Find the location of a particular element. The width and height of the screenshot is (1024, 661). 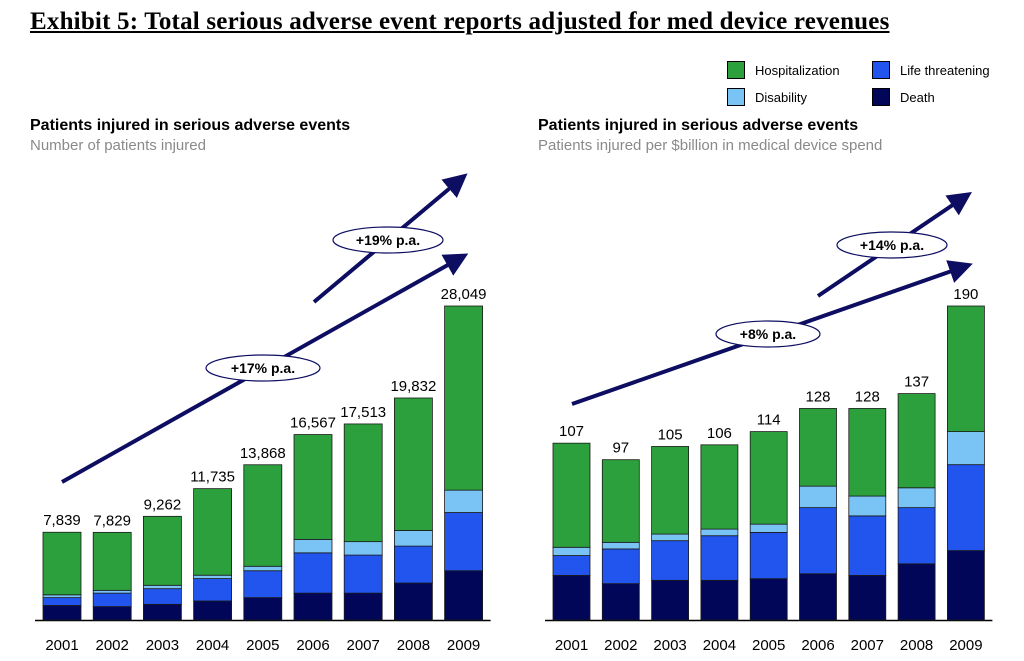

trend-label-1: +8% p.a. is located at coordinates (768, 334).